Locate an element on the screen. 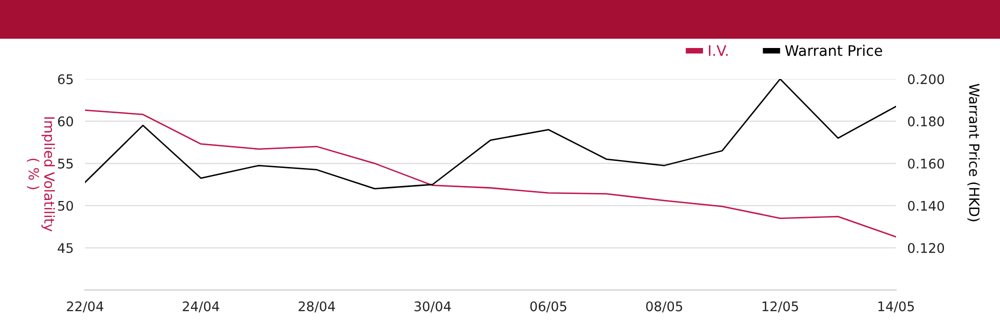 The width and height of the screenshot is (1000, 324). y-tick-label: 65 is located at coordinates (65, 79).